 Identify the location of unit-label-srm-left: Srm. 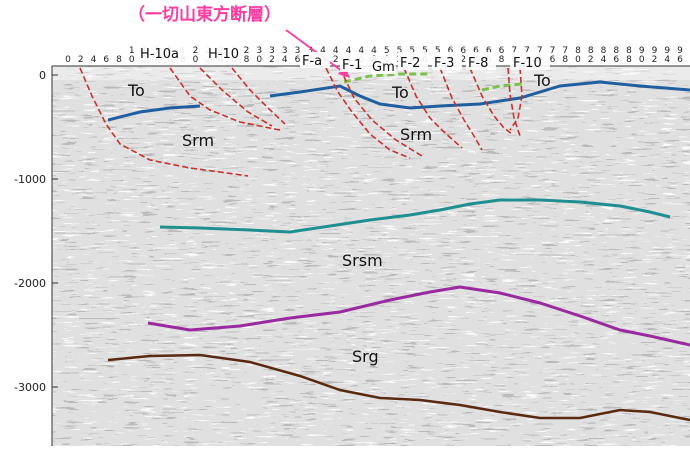
(198, 140).